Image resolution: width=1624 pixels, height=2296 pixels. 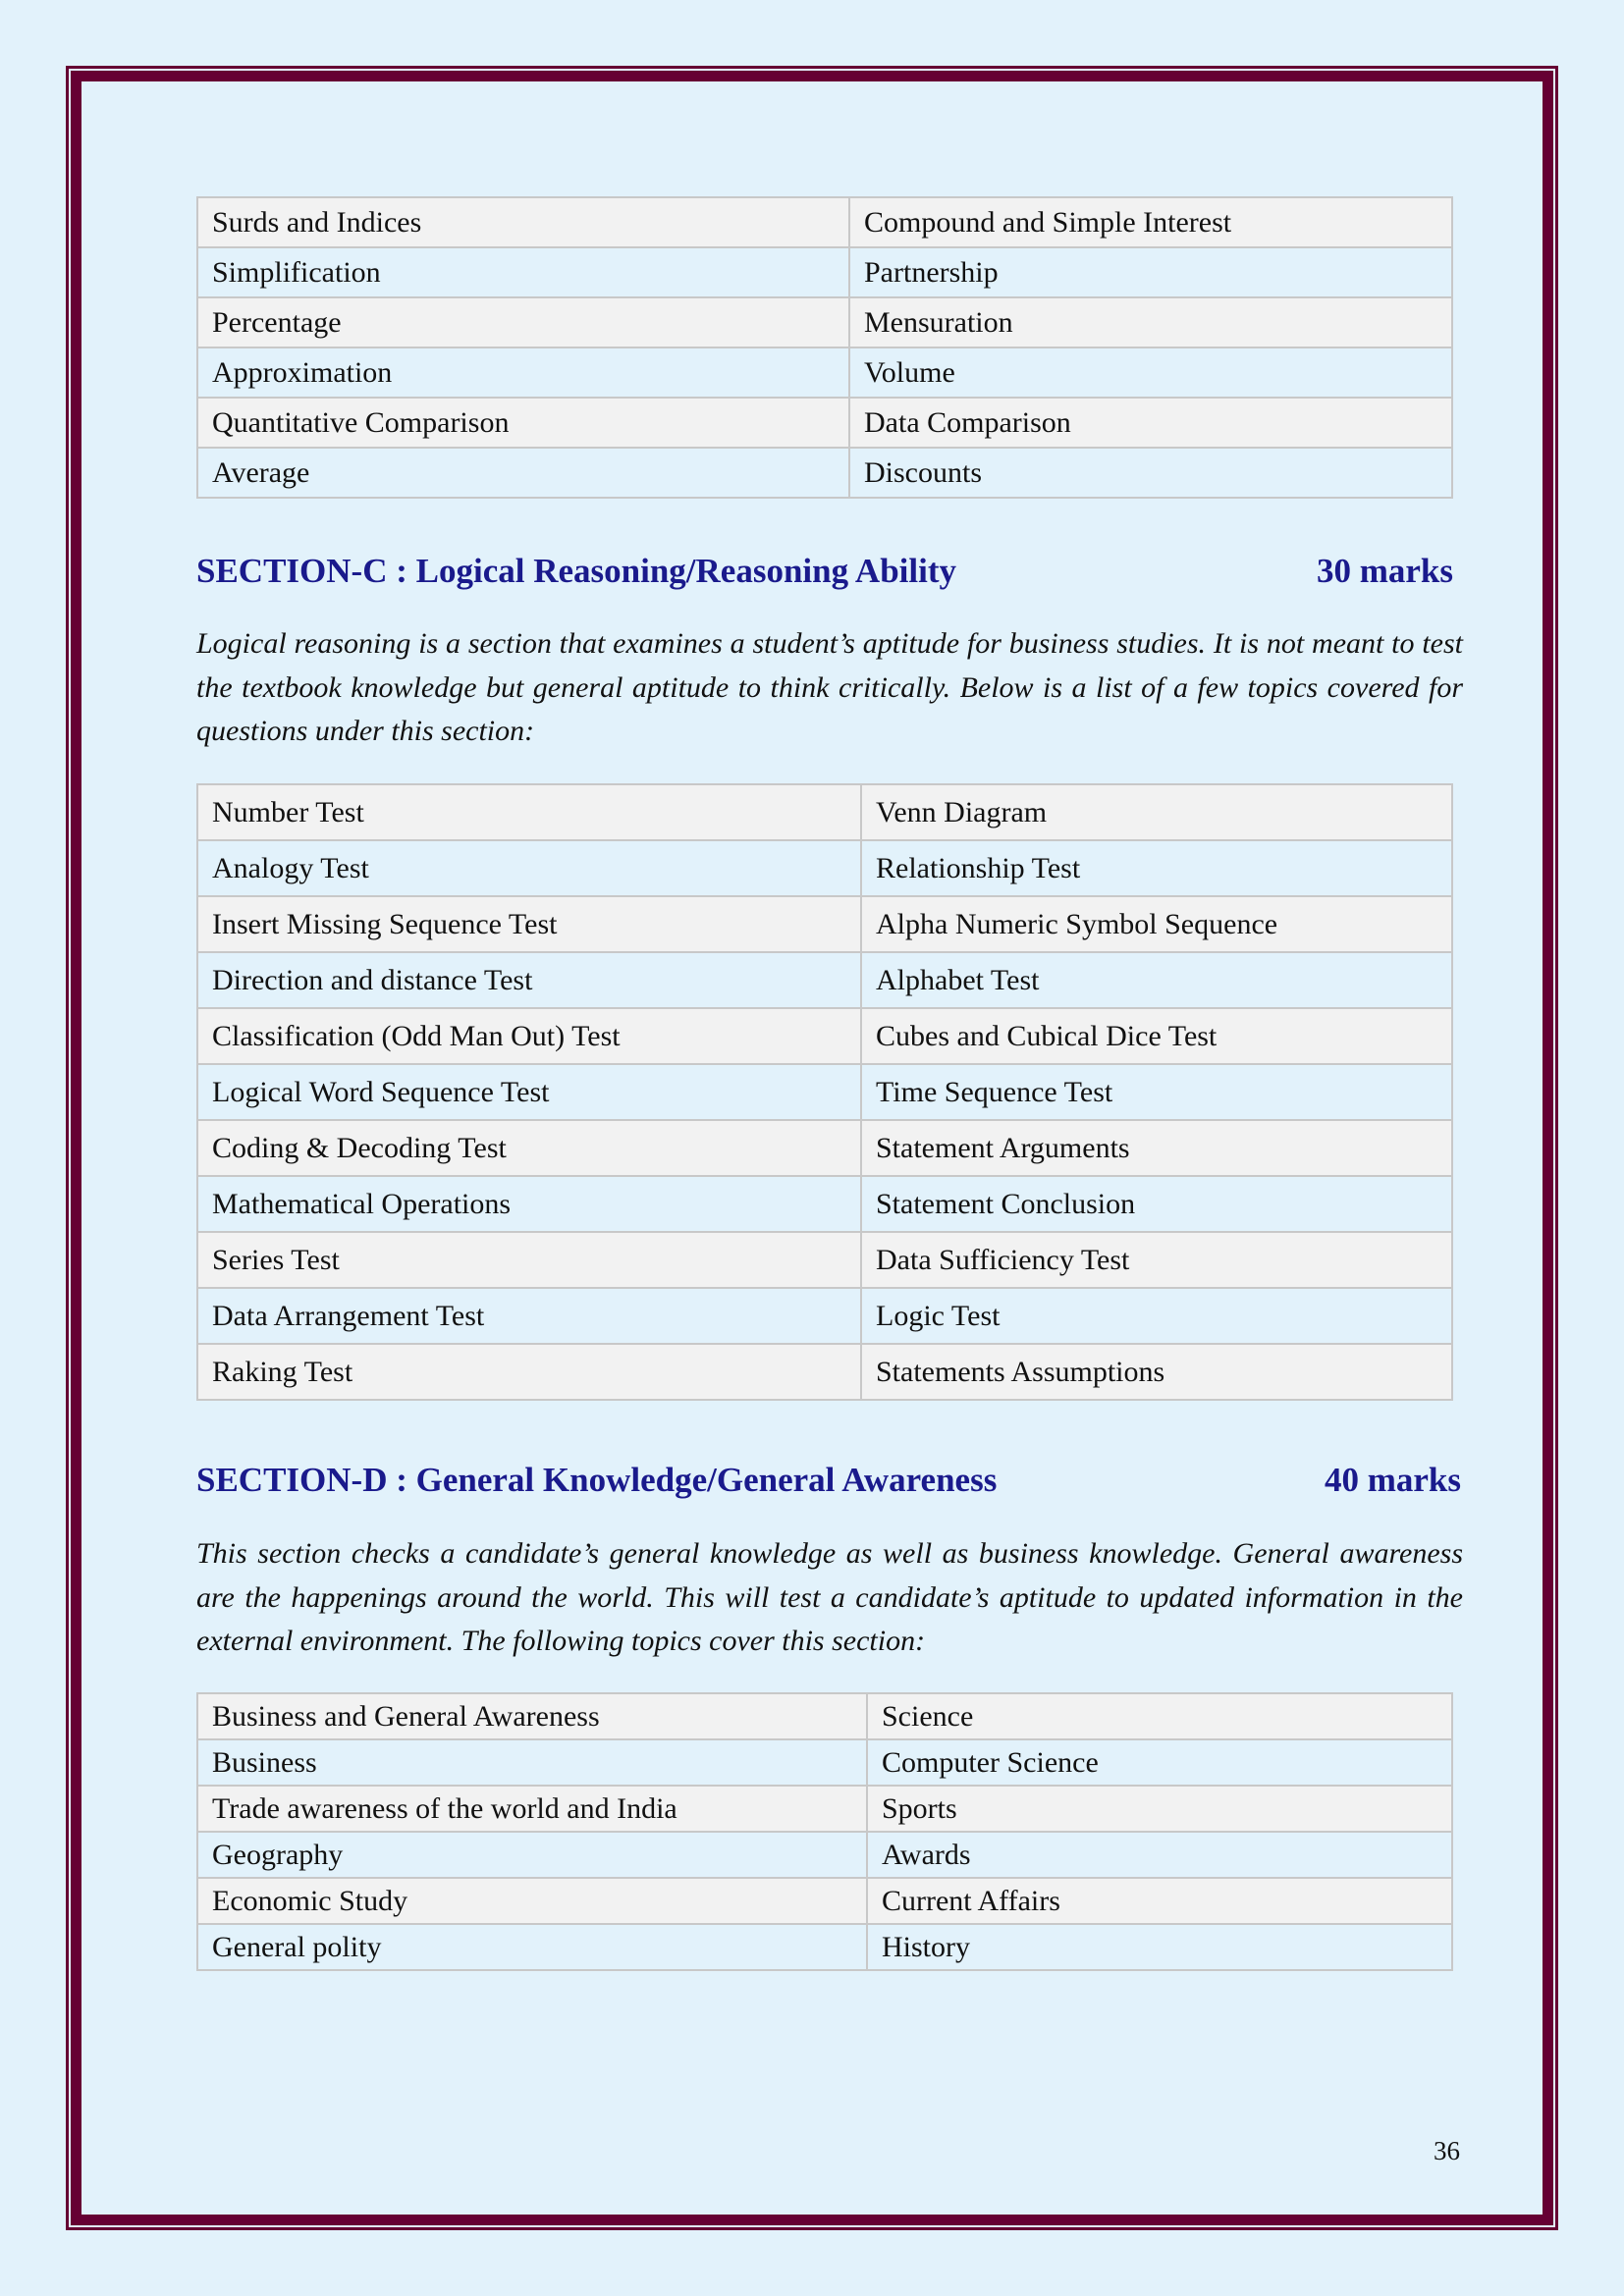 I want to click on page-number: 36, so click(x=1447, y=2150).